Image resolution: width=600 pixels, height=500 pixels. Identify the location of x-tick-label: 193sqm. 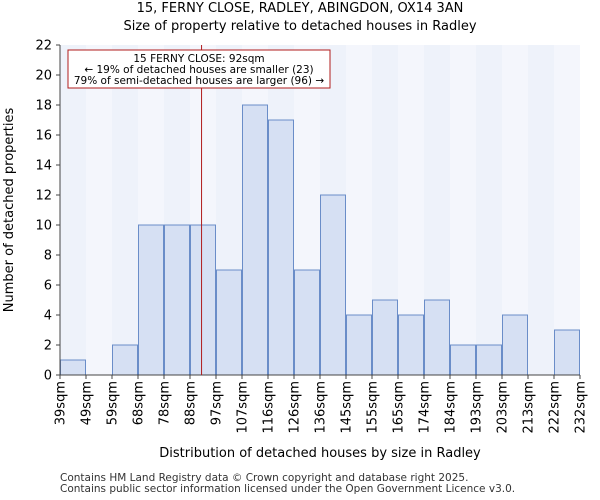
(477, 407).